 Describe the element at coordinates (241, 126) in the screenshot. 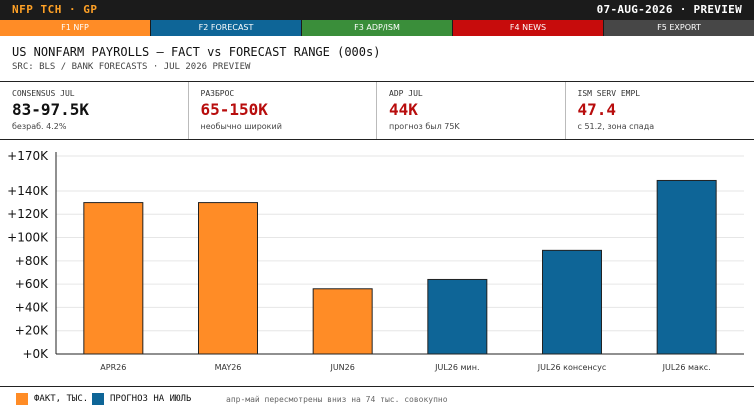

I see `kpi-note: необычно широкий` at that location.